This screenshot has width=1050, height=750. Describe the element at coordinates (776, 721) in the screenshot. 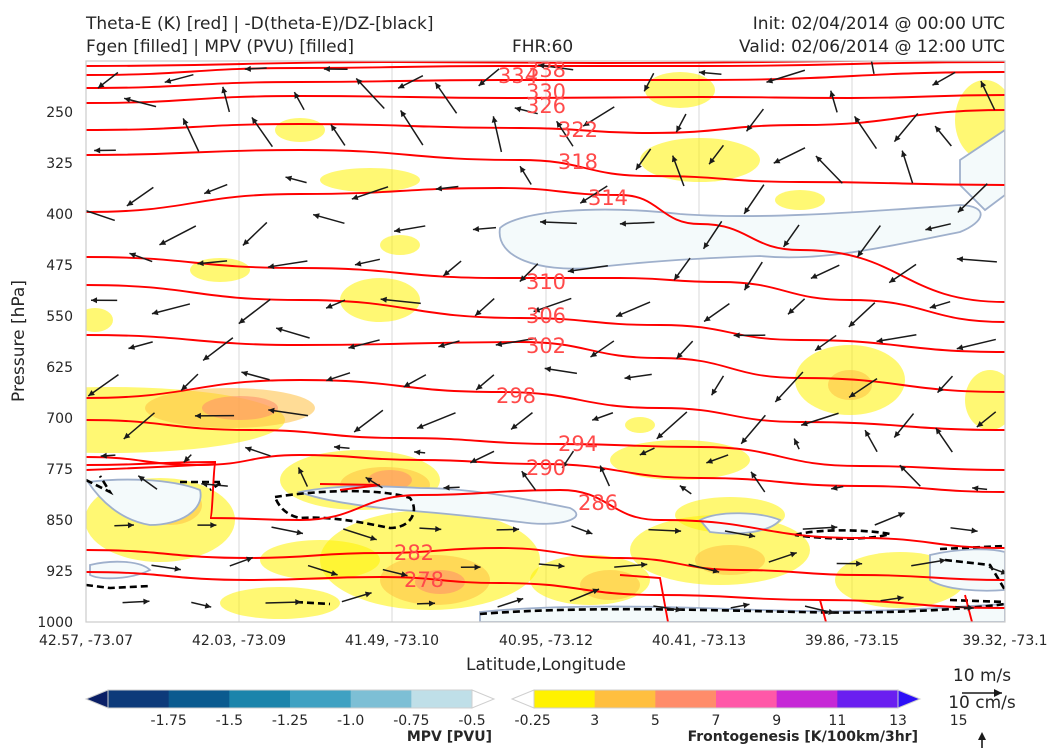

I see `colorbar-tick-label: 9` at that location.